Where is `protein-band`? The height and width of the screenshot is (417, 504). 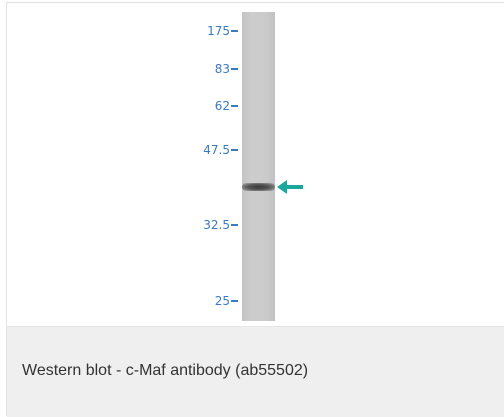 protein-band is located at coordinates (258, 186).